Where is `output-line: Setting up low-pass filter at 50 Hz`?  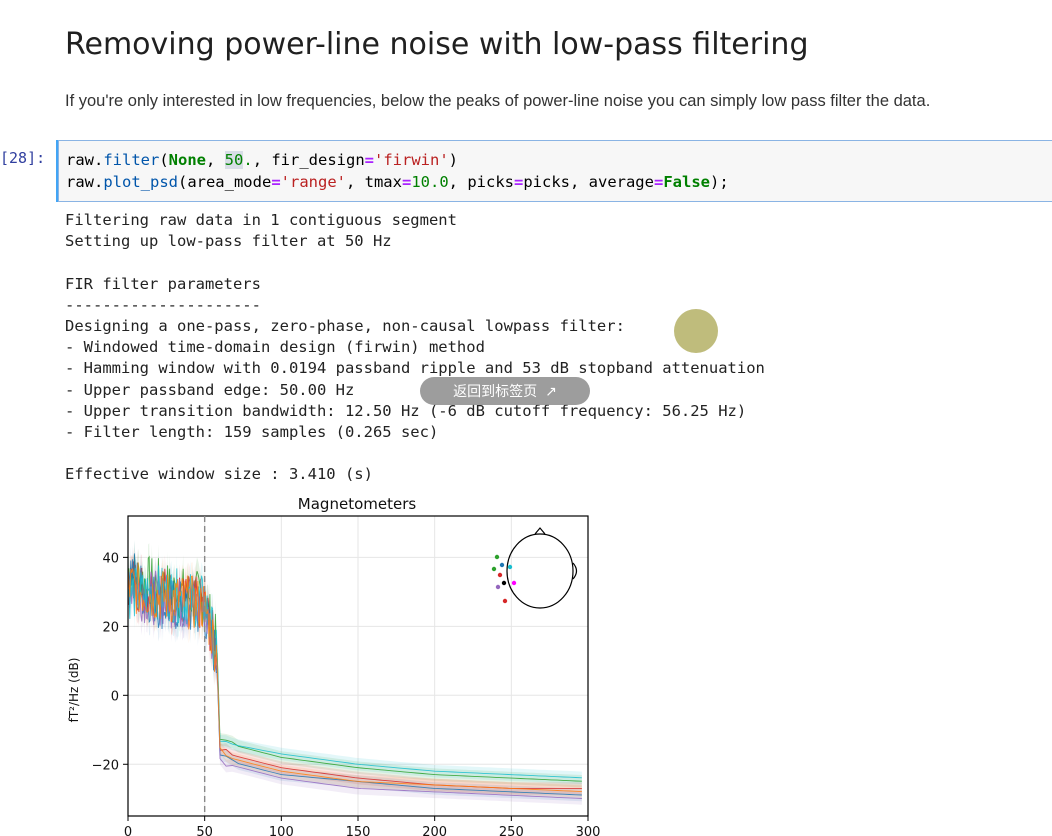
output-line: Setting up low-pass filter at 50 Hz is located at coordinates (228, 241).